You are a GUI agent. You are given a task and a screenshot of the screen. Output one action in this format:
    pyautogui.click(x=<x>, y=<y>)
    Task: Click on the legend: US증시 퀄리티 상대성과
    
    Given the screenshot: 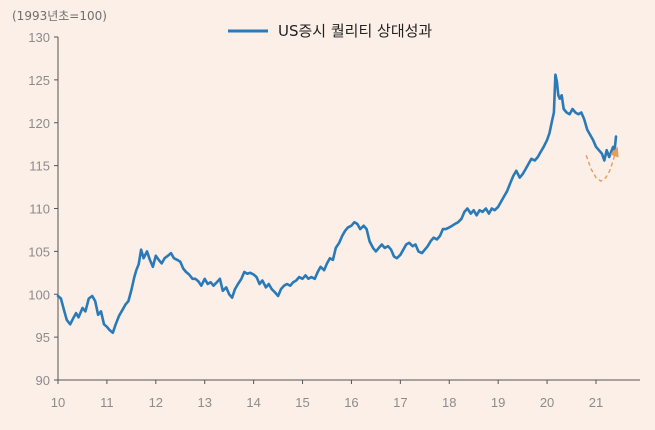 What is the action you would take?
    pyautogui.click(x=330, y=31)
    